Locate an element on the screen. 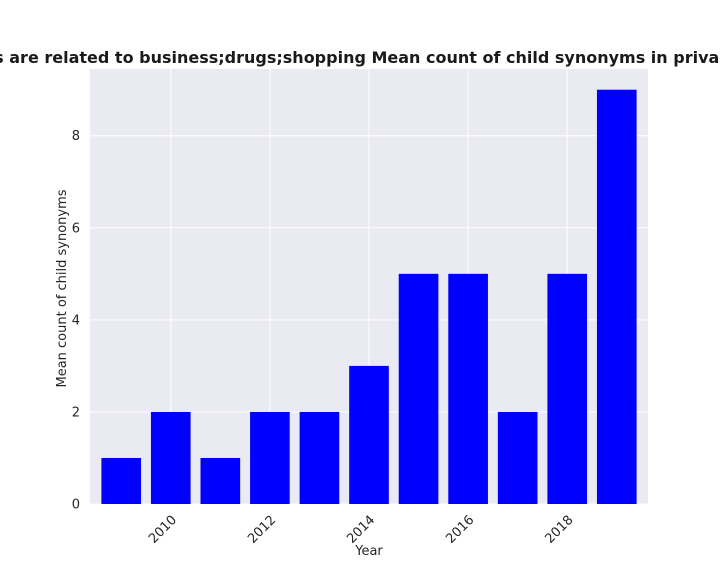  y-axis-label: Mean count of child synonyms is located at coordinates (62, 288).